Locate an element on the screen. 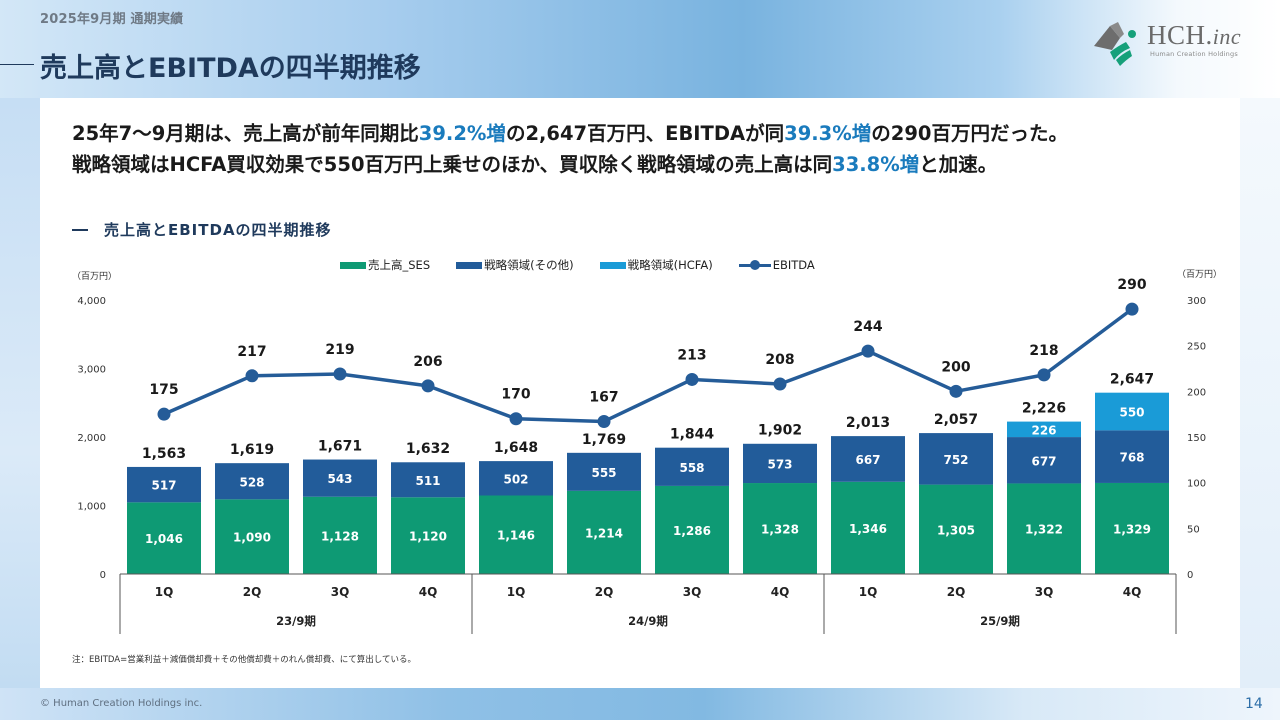 This screenshot has width=1280, height=720. copyright: © Human Creation Holdings inc. is located at coordinates (121, 703).